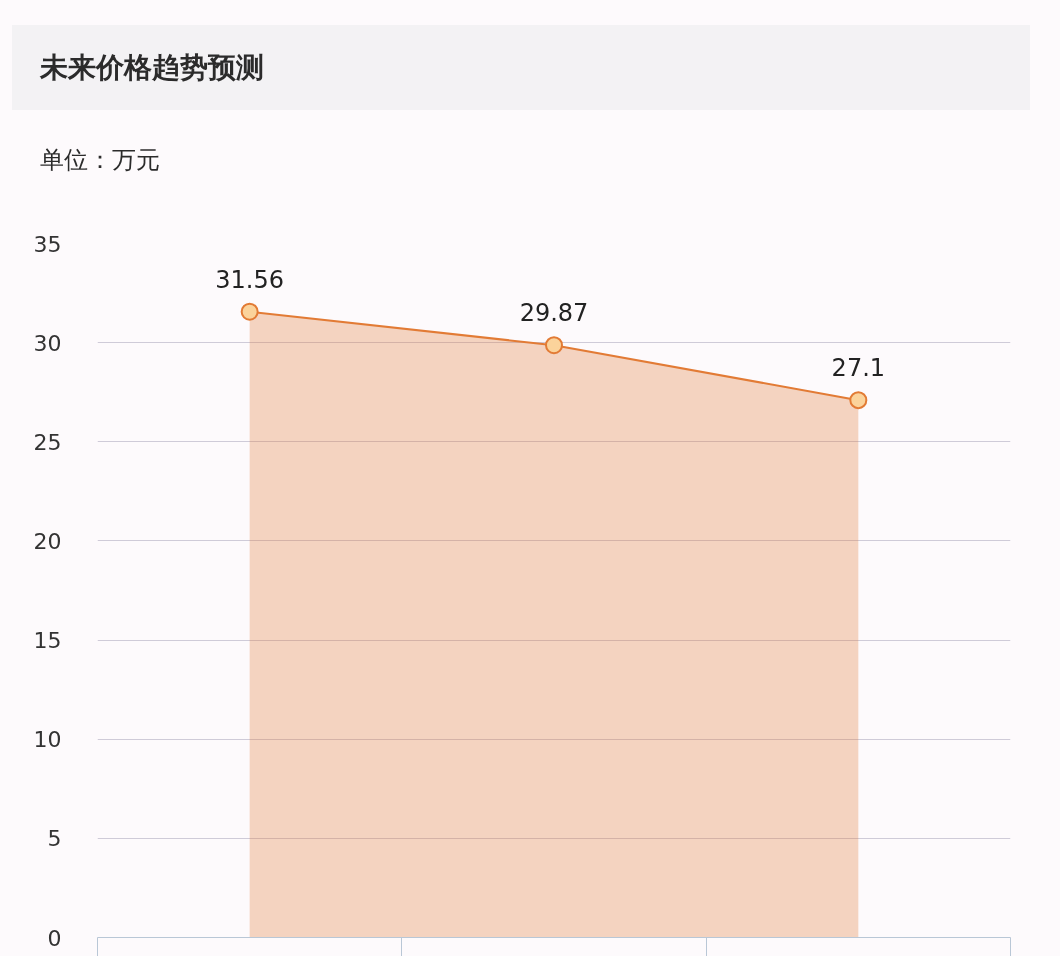  Describe the element at coordinates (47, 740) in the screenshot. I see `y-tick-label: 10` at that location.